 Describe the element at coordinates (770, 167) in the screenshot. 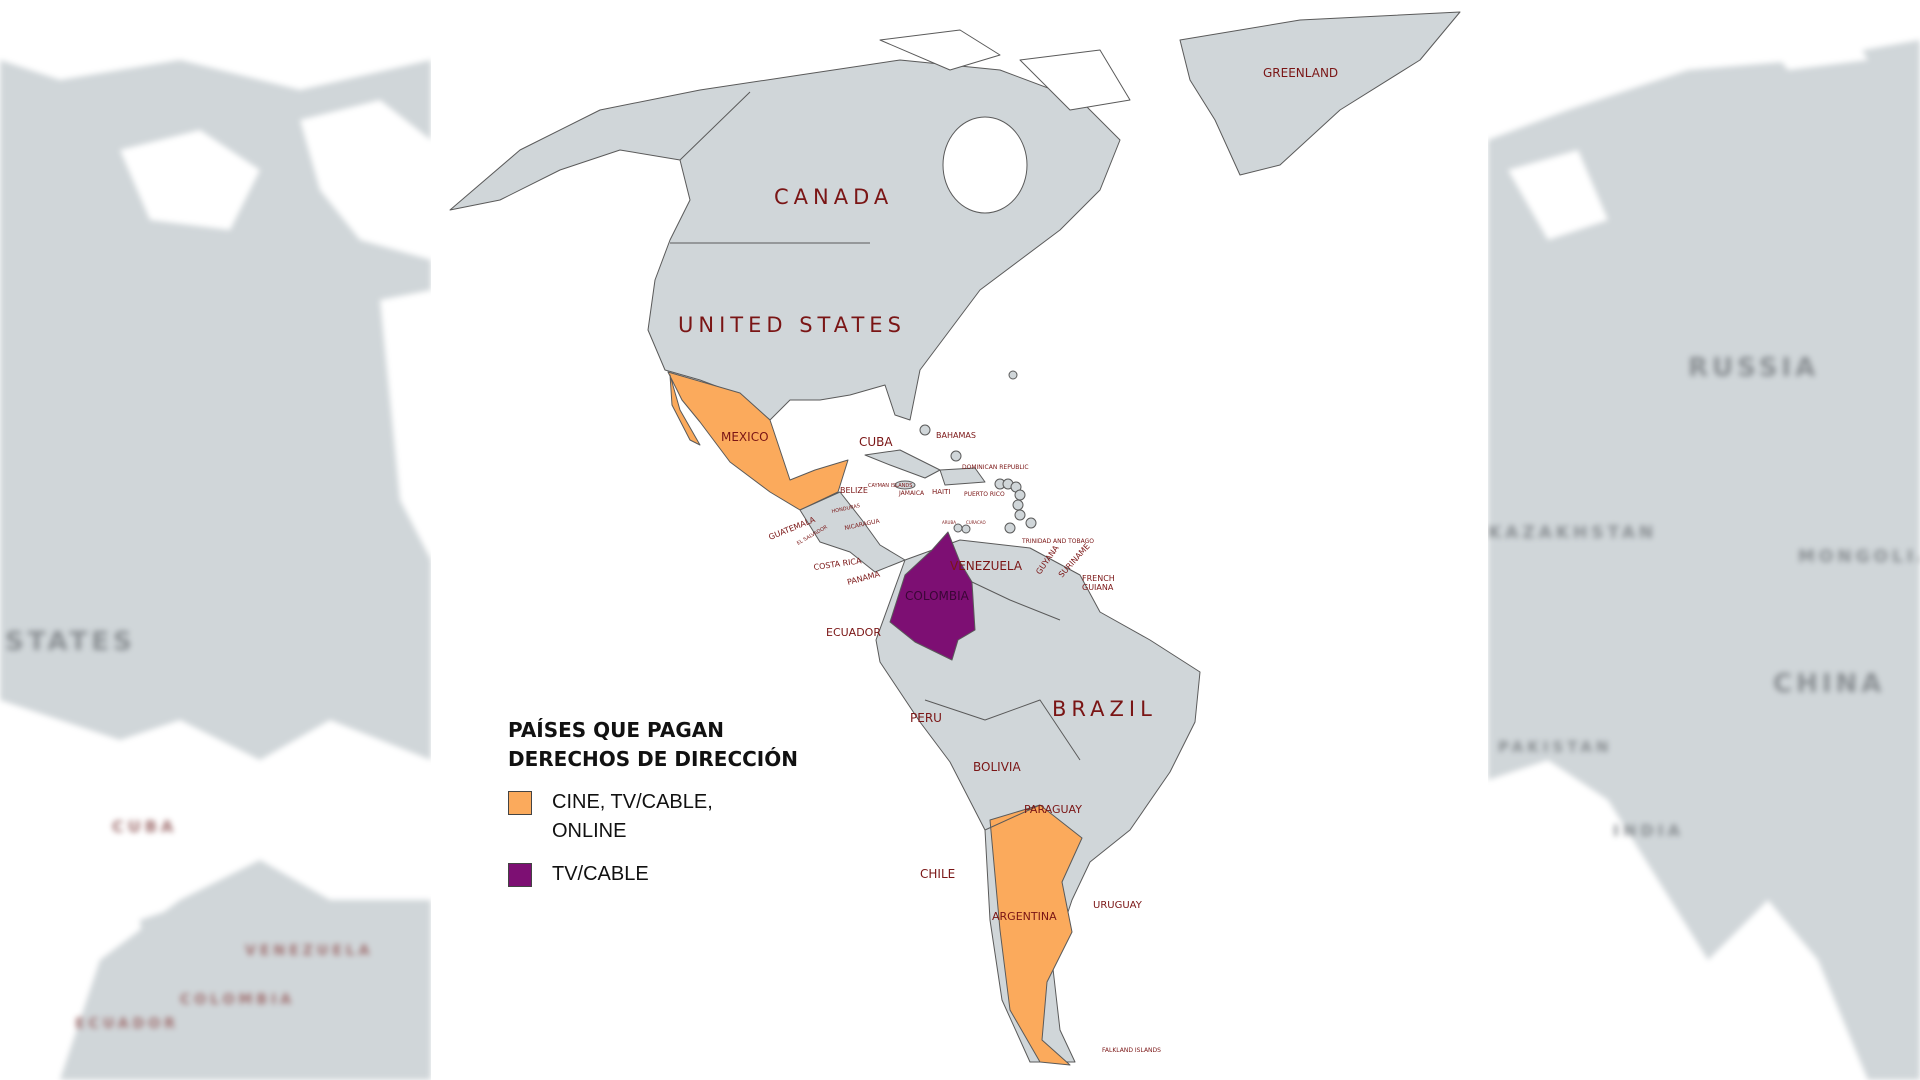

I see `us-canada-border` at that location.